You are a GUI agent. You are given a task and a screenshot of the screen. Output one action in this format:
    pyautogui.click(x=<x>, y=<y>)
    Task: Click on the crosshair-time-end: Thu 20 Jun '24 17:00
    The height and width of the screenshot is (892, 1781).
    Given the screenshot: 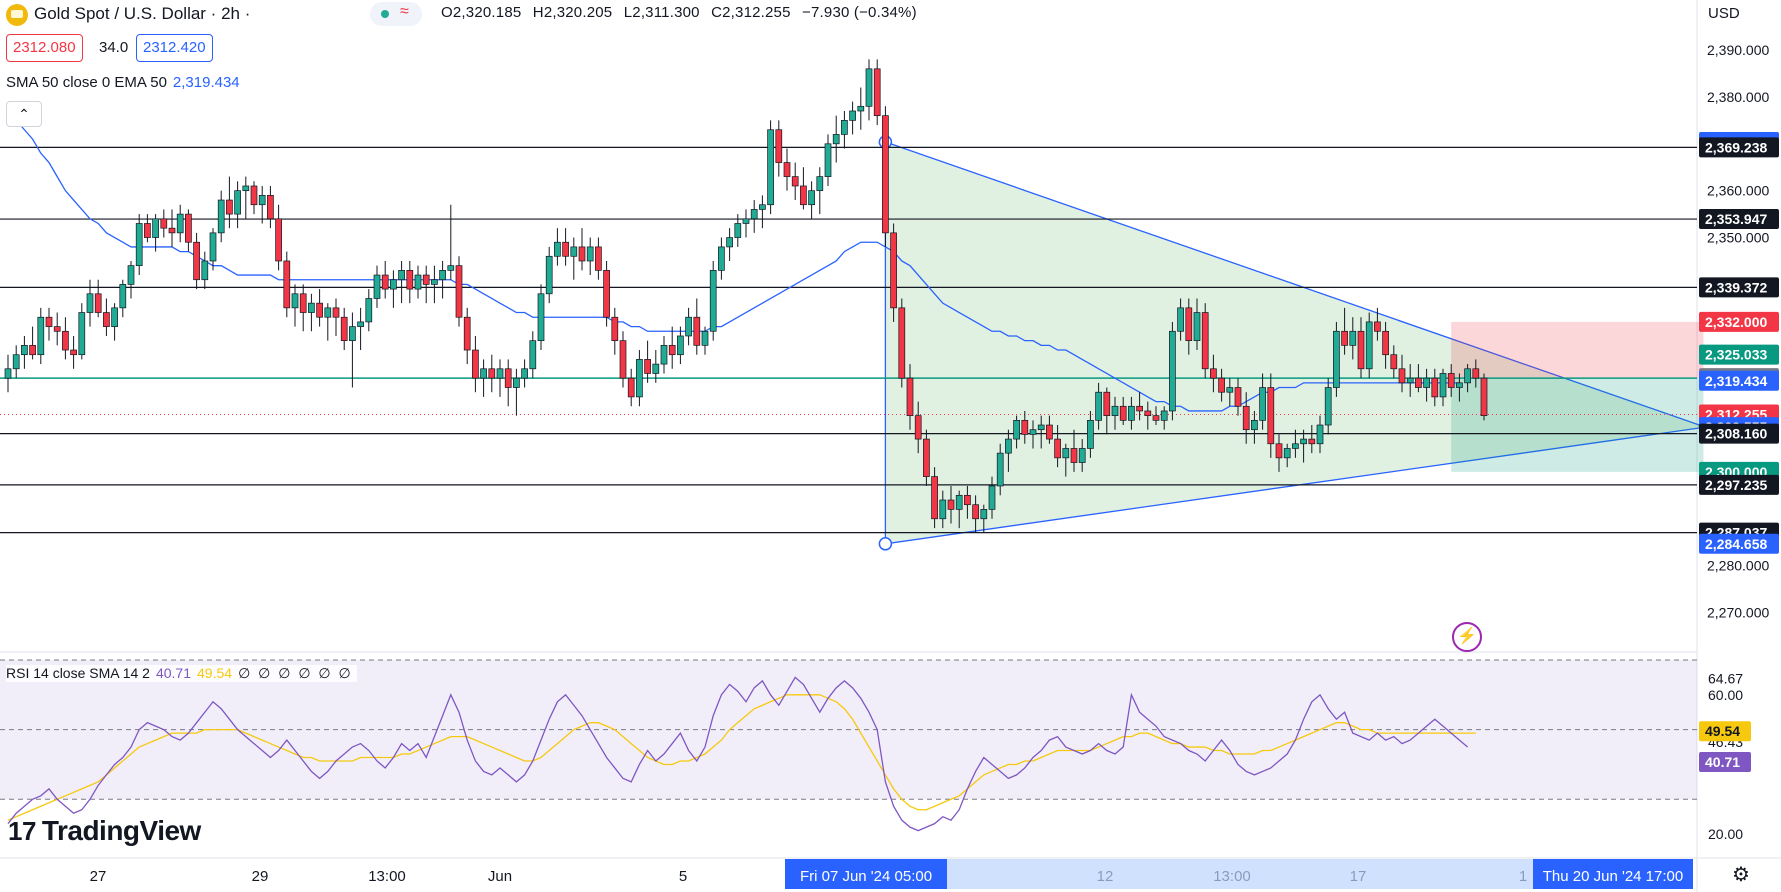 What is the action you would take?
    pyautogui.click(x=1613, y=876)
    